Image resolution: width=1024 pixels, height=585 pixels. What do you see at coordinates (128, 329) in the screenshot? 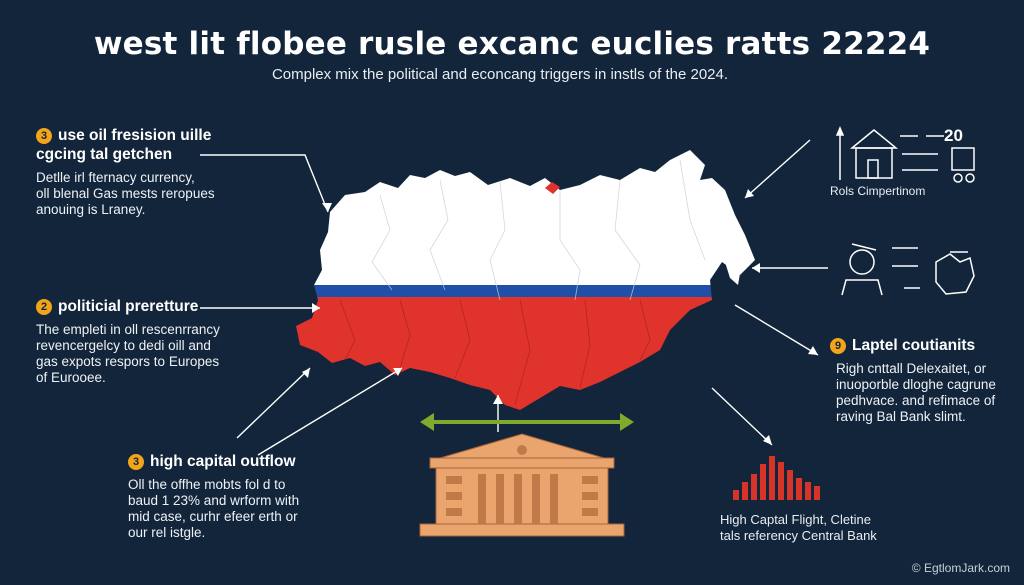
I see `body-line: The empleti in oll rescenrrancy` at bounding box center [128, 329].